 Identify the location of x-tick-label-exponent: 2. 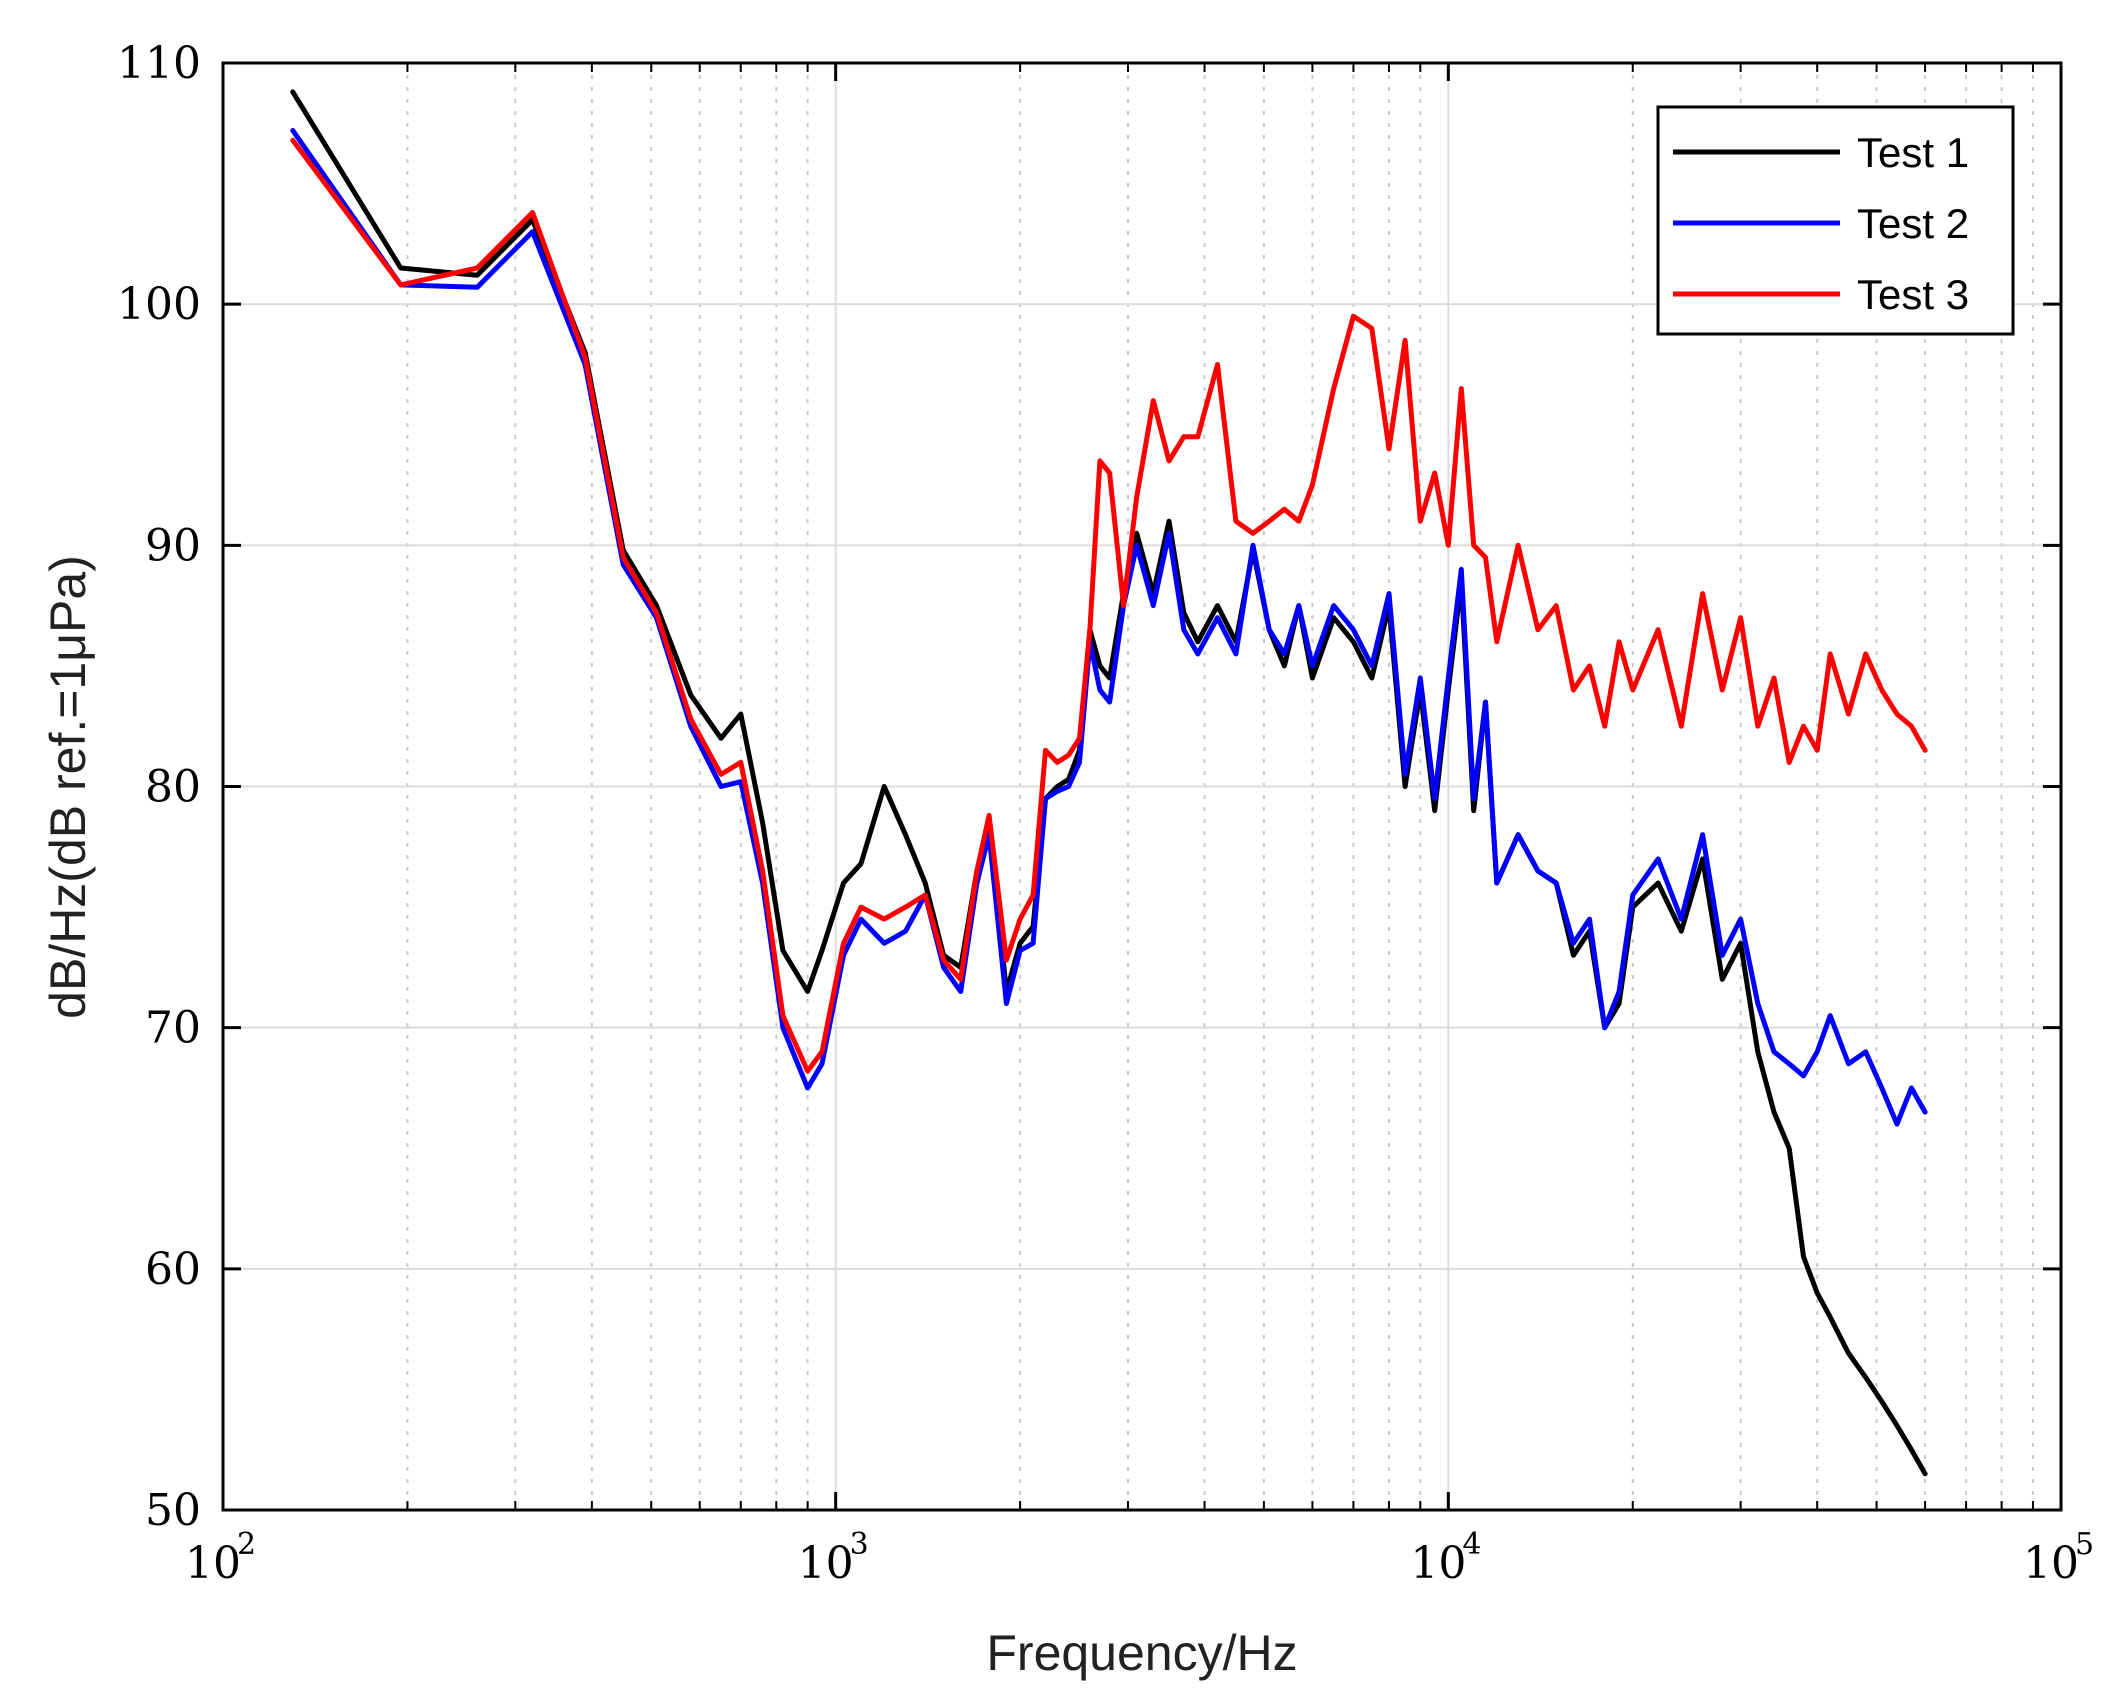
(246, 1544).